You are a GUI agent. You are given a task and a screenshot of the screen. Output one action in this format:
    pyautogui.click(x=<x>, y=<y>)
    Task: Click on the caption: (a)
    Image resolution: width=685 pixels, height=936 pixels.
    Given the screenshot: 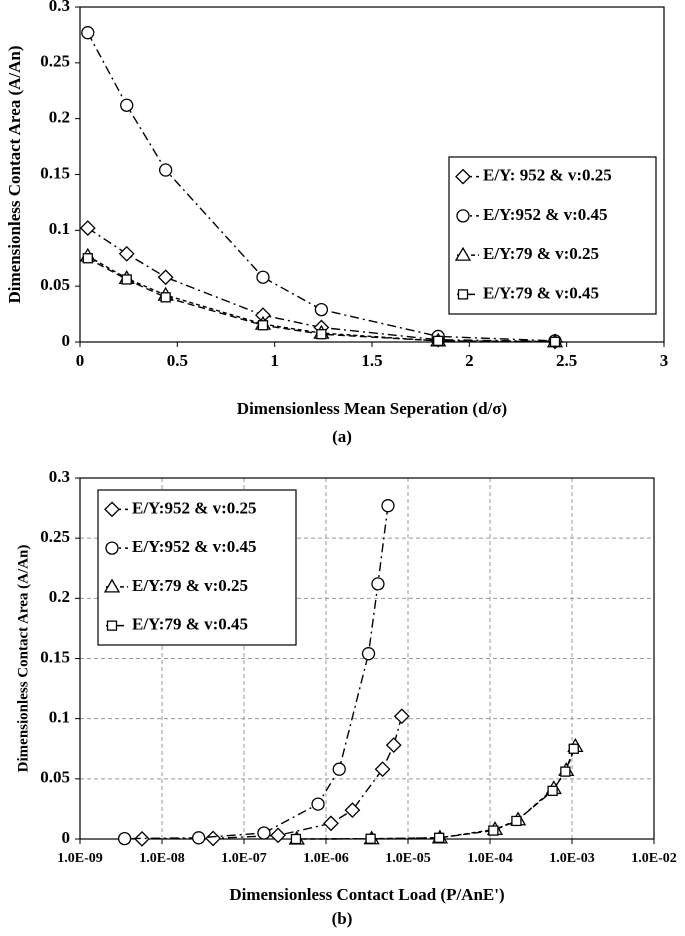 What is the action you would take?
    pyautogui.click(x=342, y=436)
    